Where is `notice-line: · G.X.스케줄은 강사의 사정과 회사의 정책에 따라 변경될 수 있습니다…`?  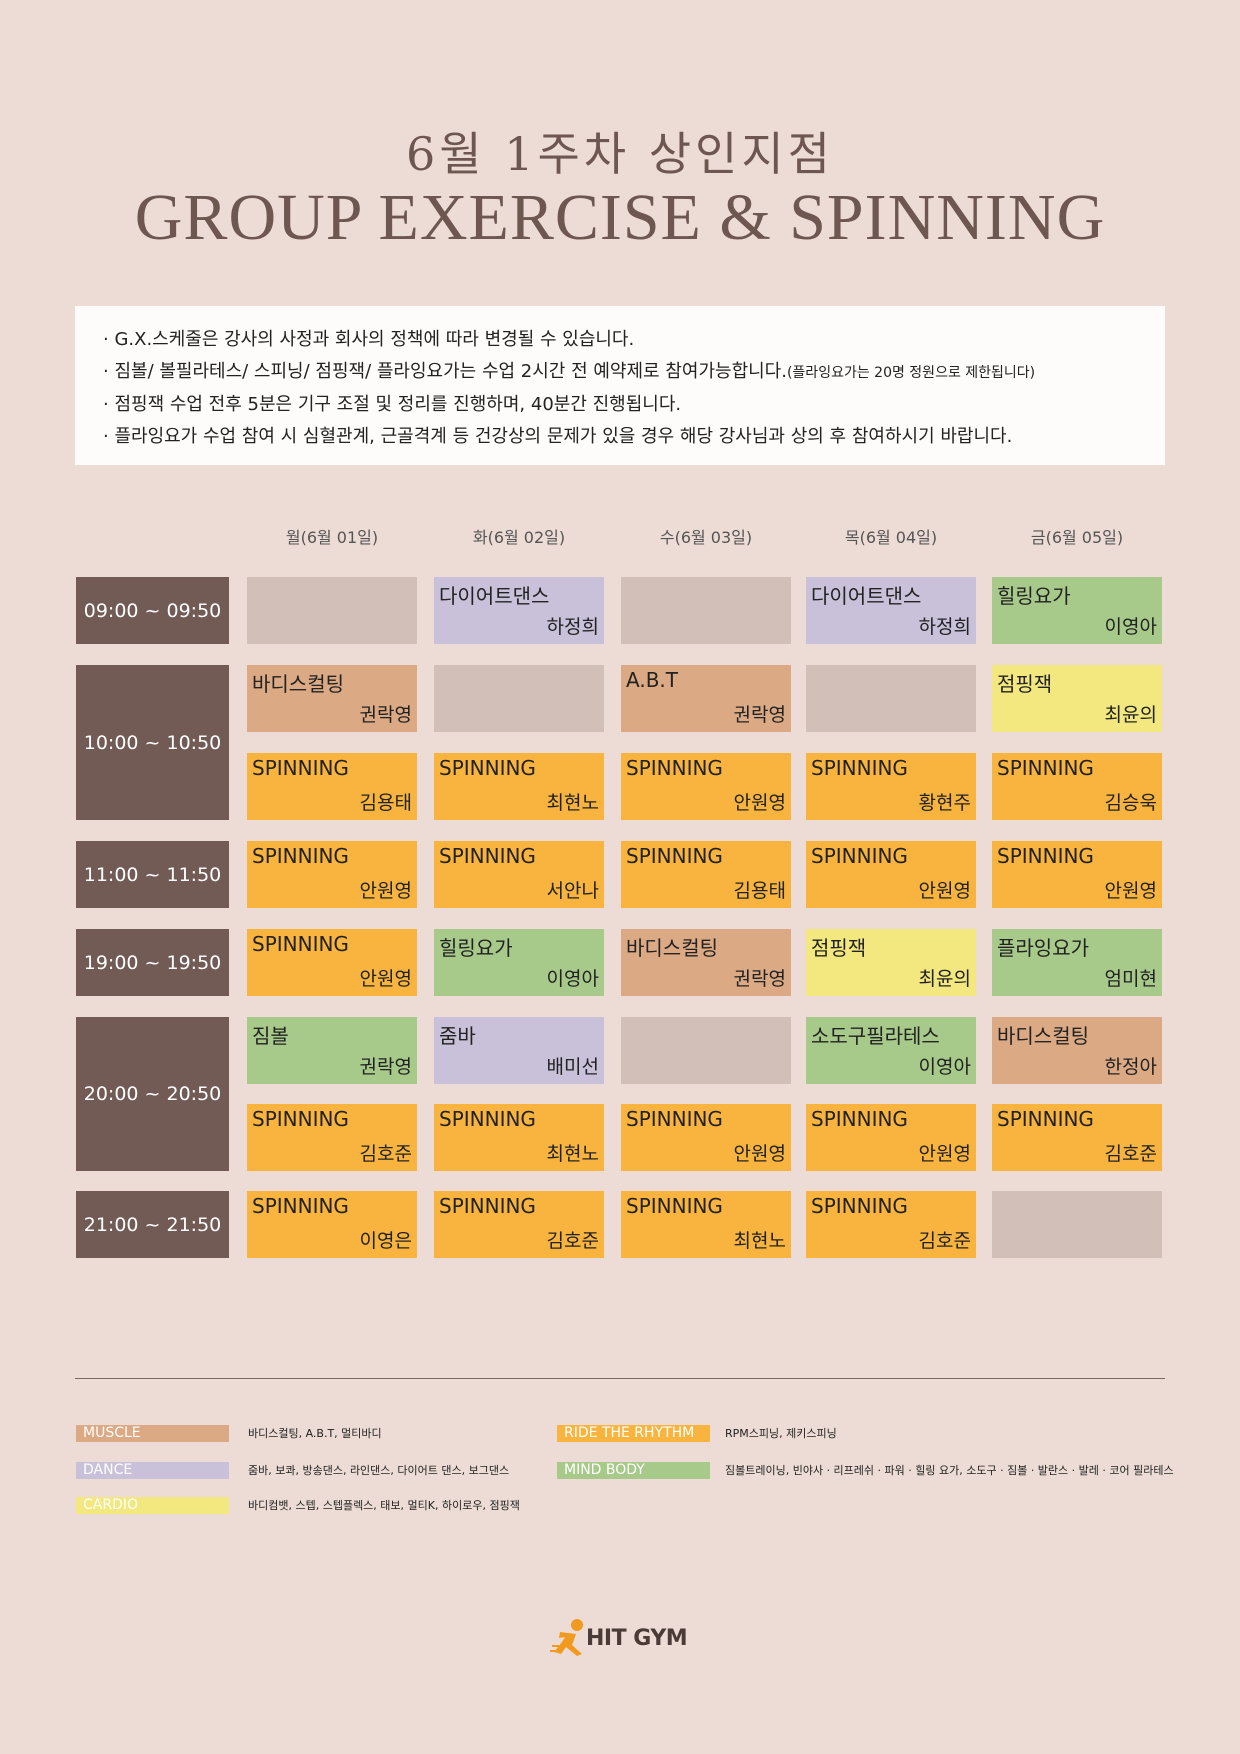
notice-line: · G.X.스케줄은 강사의 사정과 회사의 정책에 따라 변경될 수 있습니다… is located at coordinates (369, 339).